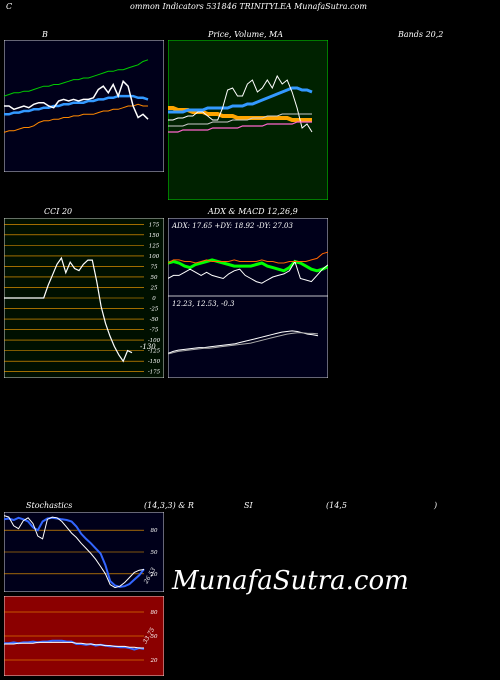  What do you see at coordinates (154, 661) in the screenshot?
I see `rsi-level-label: 20` at bounding box center [154, 661].